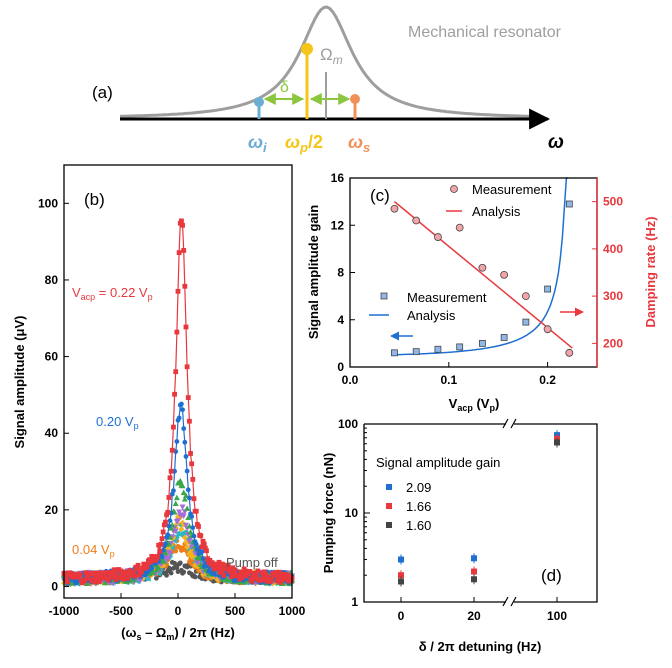 The image size is (672, 668). Describe the element at coordinates (330, 62) in the screenshot. I see `resonator-curve` at that location.